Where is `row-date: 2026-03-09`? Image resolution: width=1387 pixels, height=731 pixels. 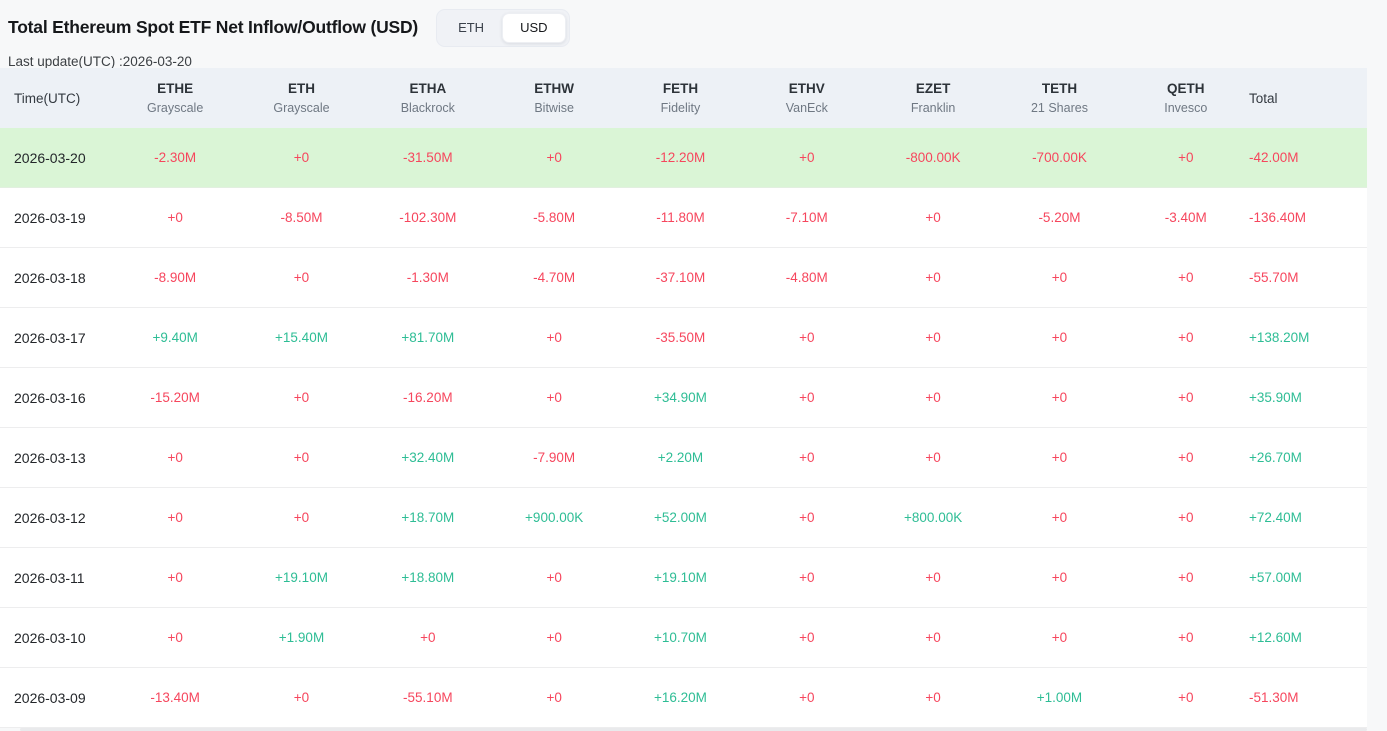 row-date: 2026-03-09 is located at coordinates (50, 697).